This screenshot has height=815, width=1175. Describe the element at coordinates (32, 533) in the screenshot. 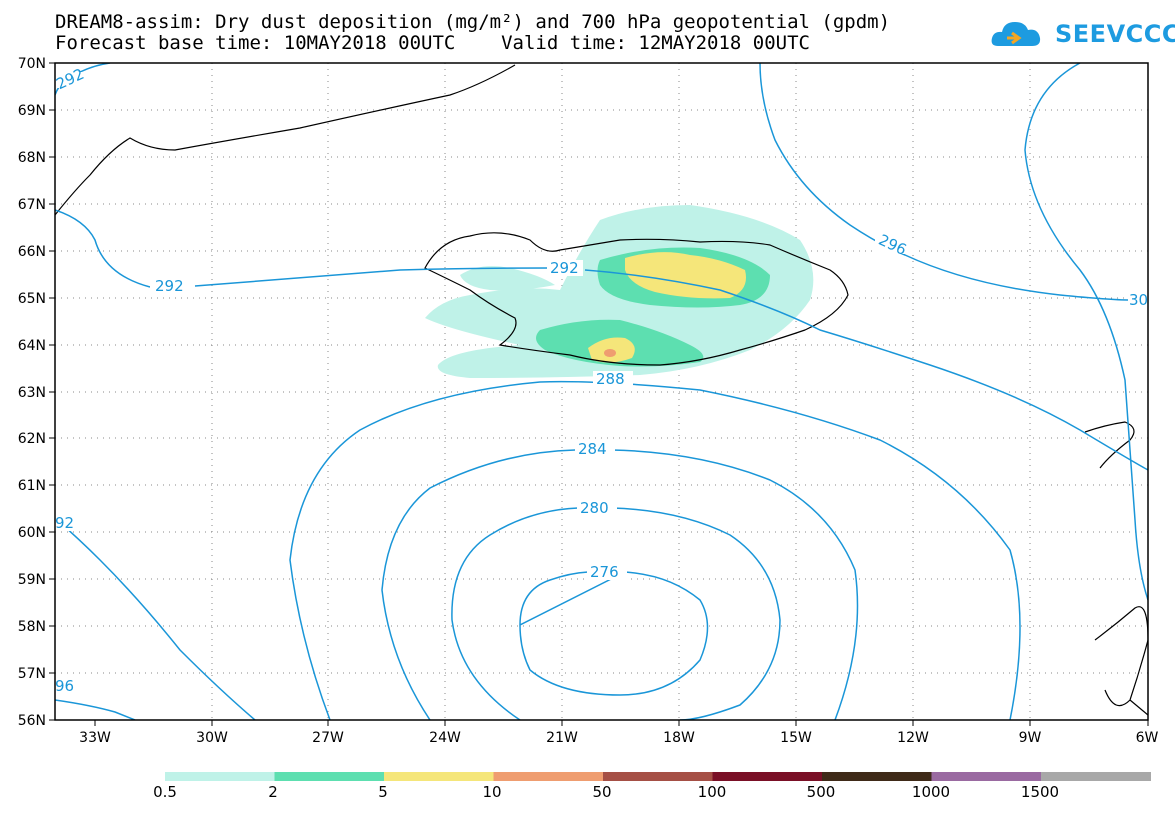

I see `lat-label: 60N` at that location.